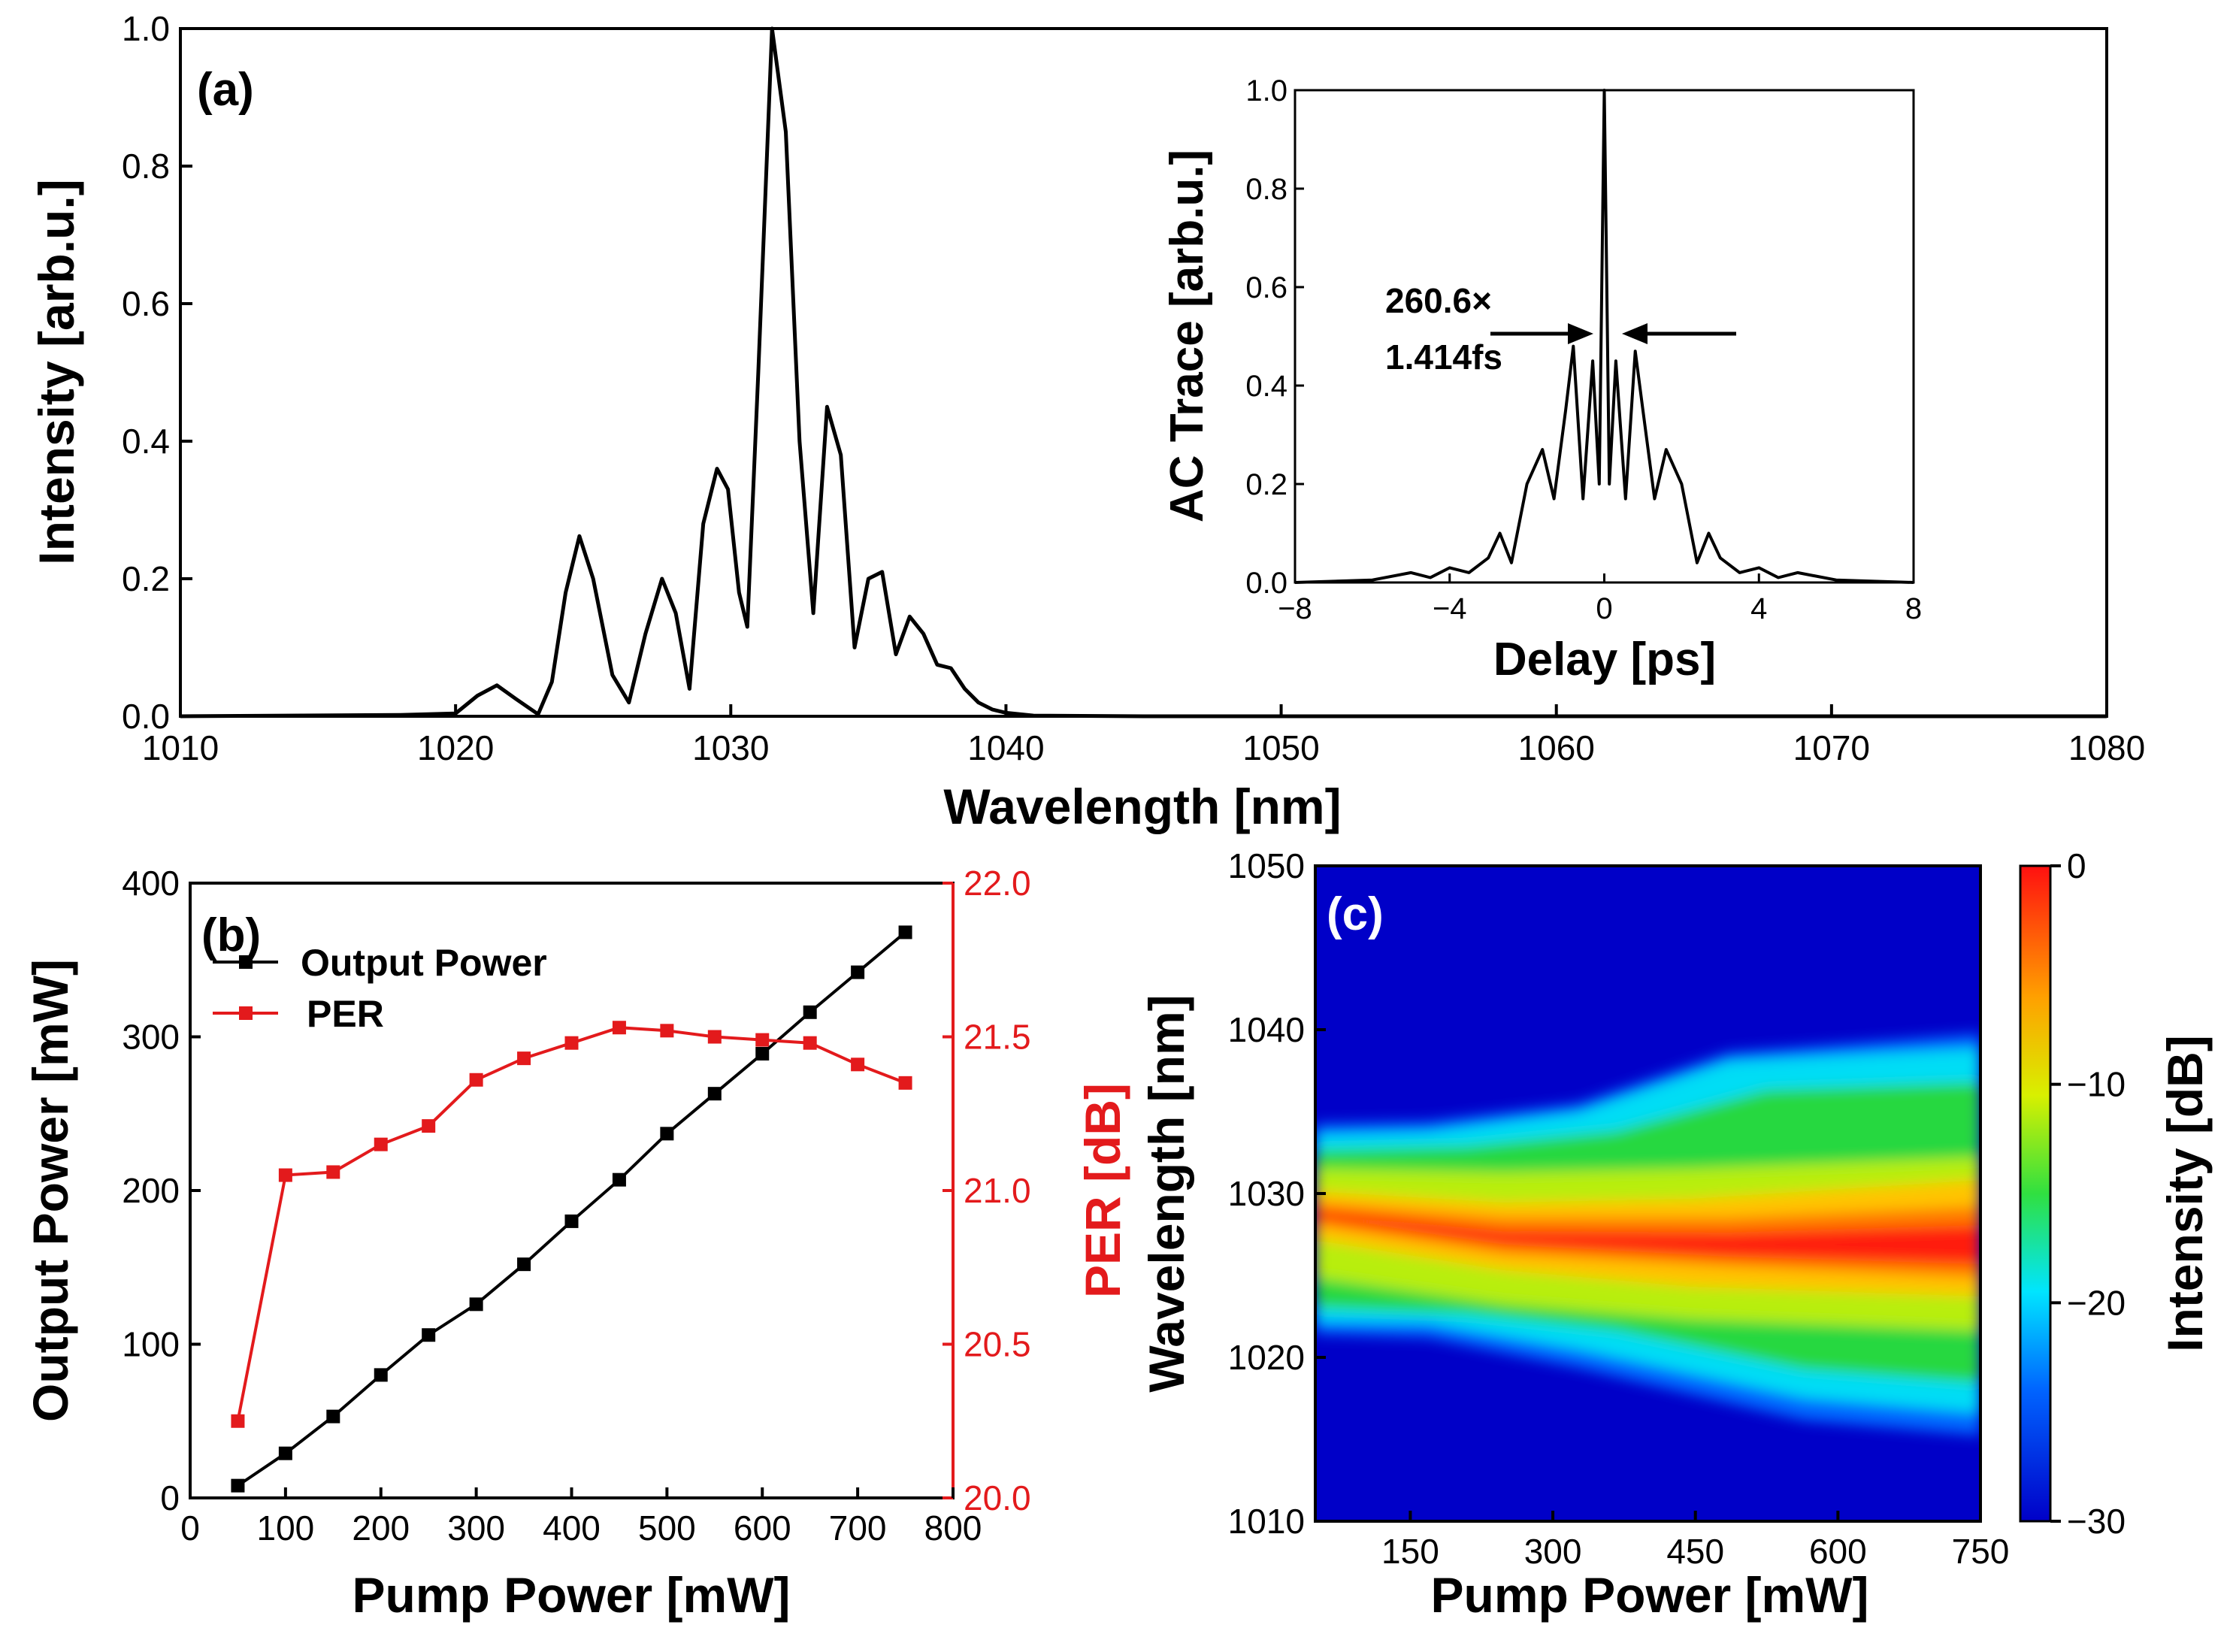  What do you see at coordinates (1266, 288) in the screenshot?
I see `inset-y-tick-label: 0.6` at bounding box center [1266, 288].